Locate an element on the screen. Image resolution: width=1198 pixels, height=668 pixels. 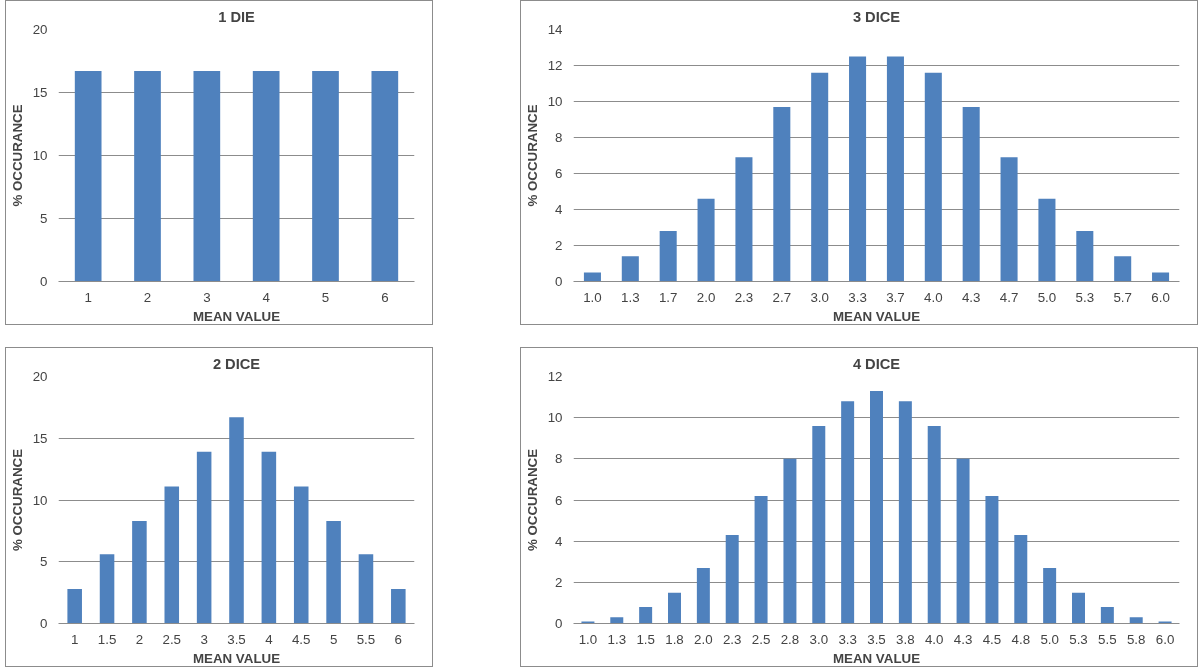
x-tick-label: 3.8 is located at coordinates (905, 639).